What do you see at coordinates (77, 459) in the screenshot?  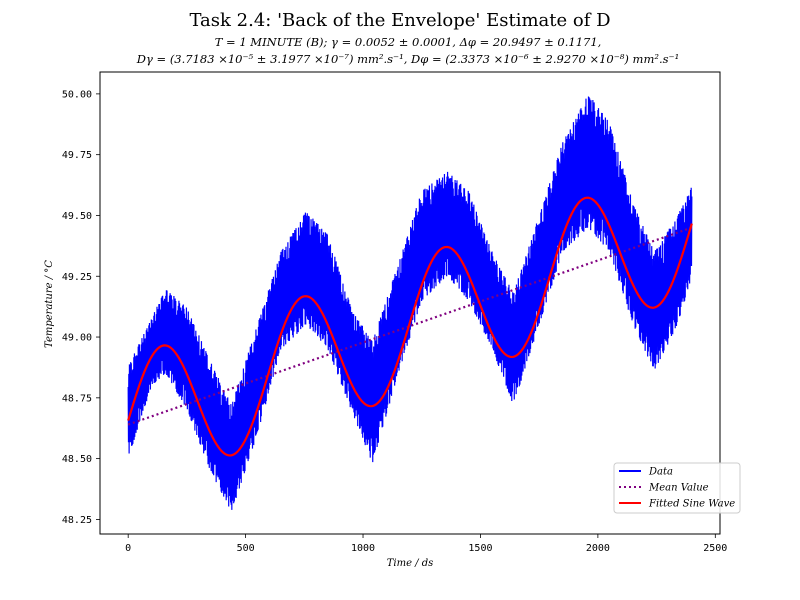 I see `y-tick-label: 48.50` at bounding box center [77, 459].